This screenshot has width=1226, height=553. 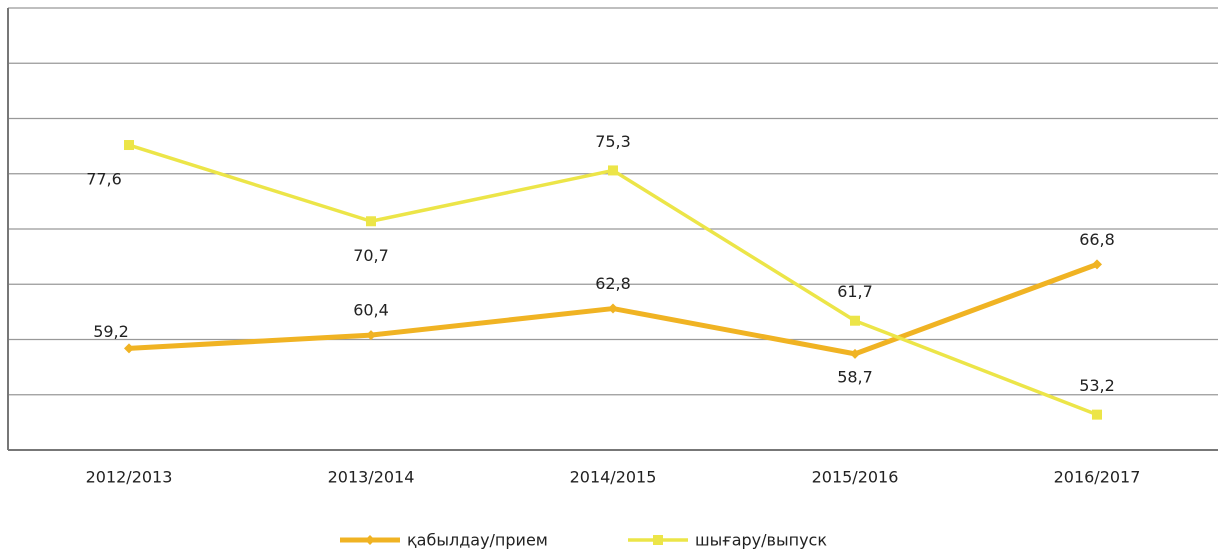 I want to click on x-tick-label: 2012/2013, so click(x=129, y=477).